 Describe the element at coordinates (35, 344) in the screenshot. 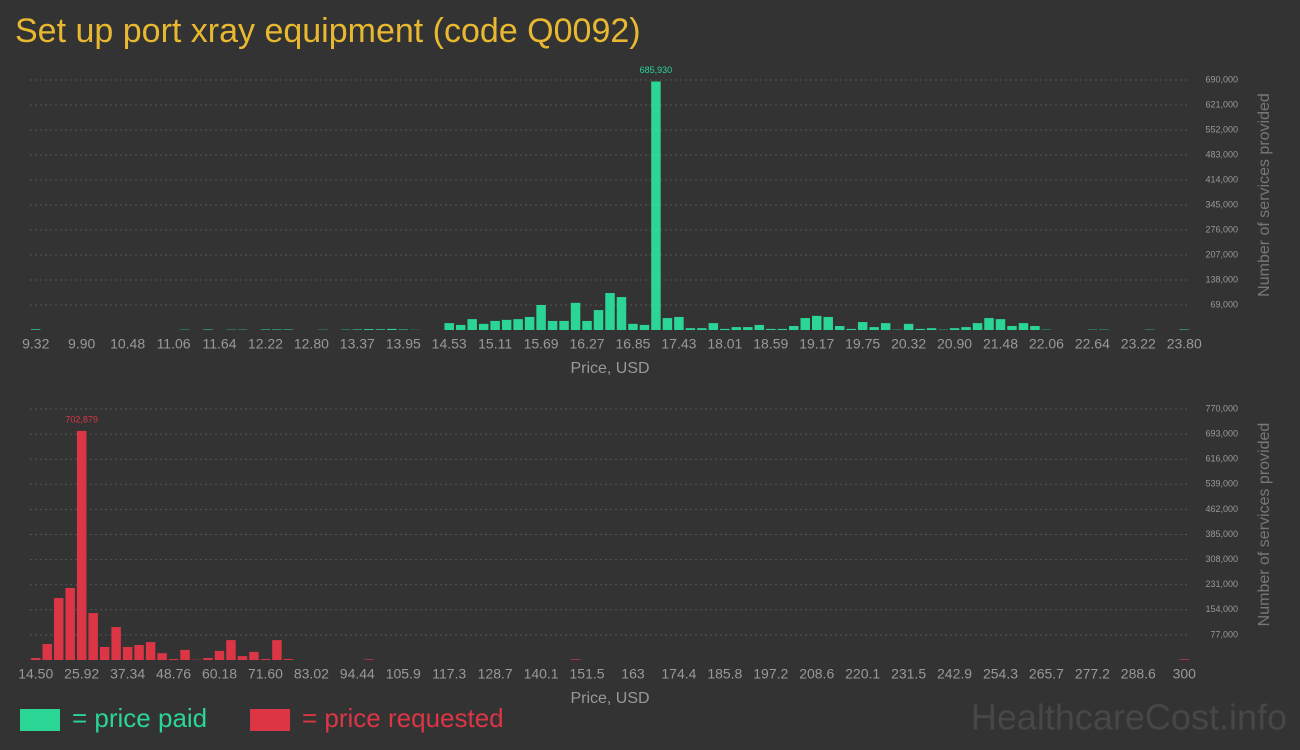

I see `x-tick-label: 9.32` at that location.